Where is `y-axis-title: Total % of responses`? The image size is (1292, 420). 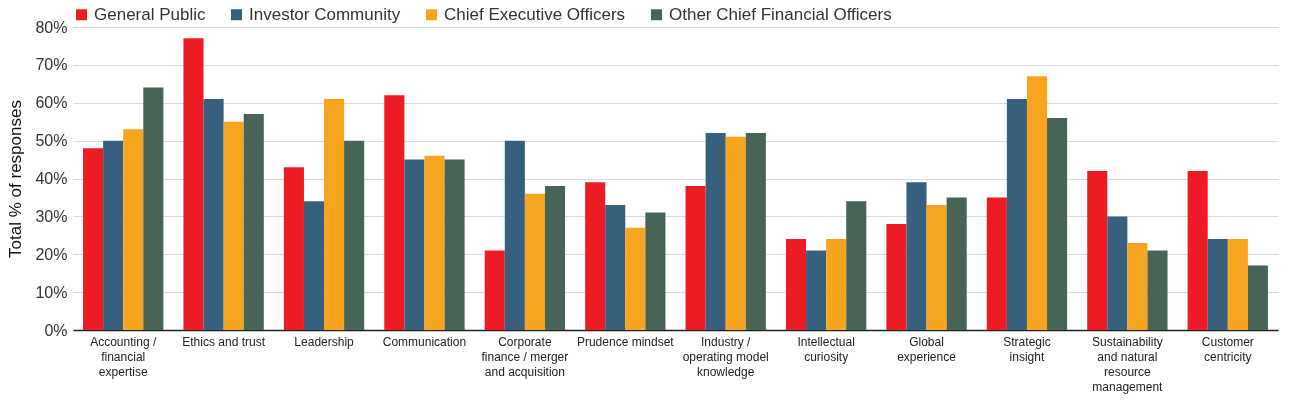 y-axis-title: Total % of responses is located at coordinates (16, 179).